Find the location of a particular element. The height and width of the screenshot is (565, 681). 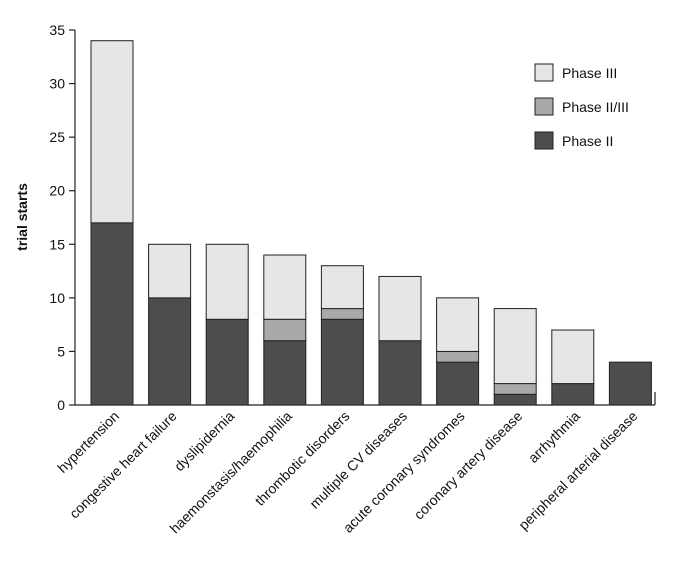

bar-thrombotic-disorders-phase-ii-iii is located at coordinates (342, 314).